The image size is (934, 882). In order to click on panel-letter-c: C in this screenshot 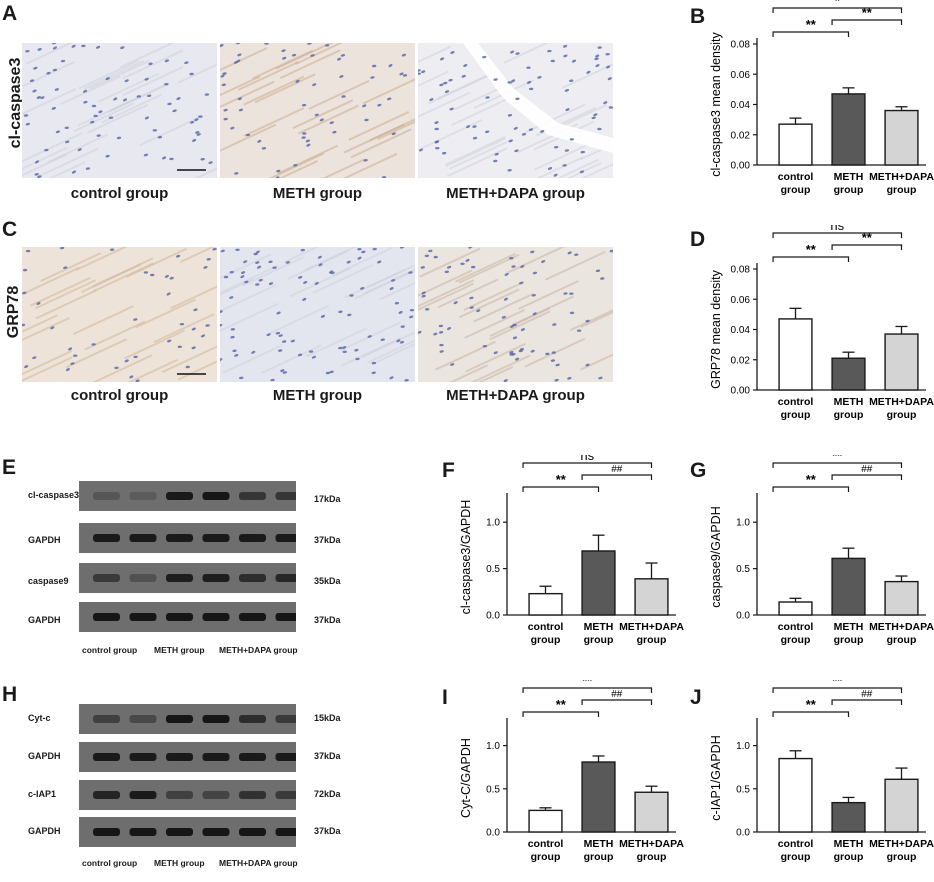, I will do `click(10, 229)`.